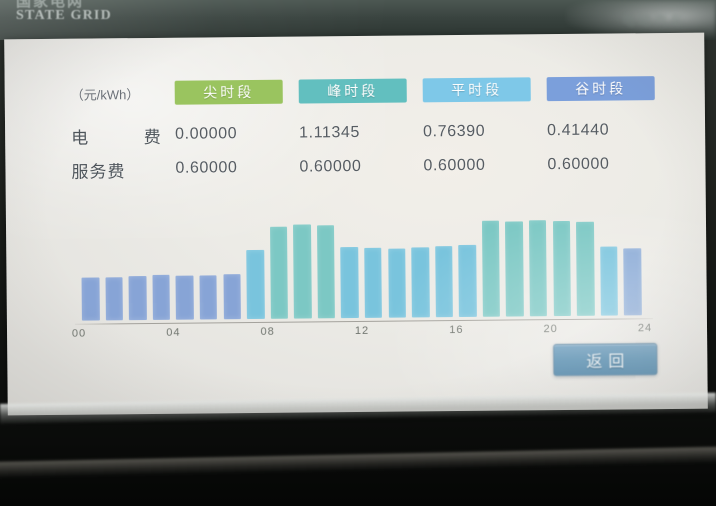 This screenshot has width=716, height=506. What do you see at coordinates (330, 132) in the screenshot?
I see `electricity-fee-feng: 1.11345` at bounding box center [330, 132].